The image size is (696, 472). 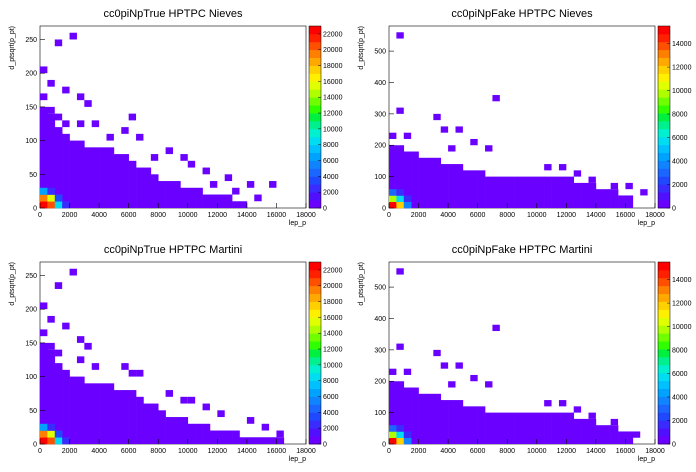 I want to click on colorbar-tick-label: 10000, so click(x=333, y=129).